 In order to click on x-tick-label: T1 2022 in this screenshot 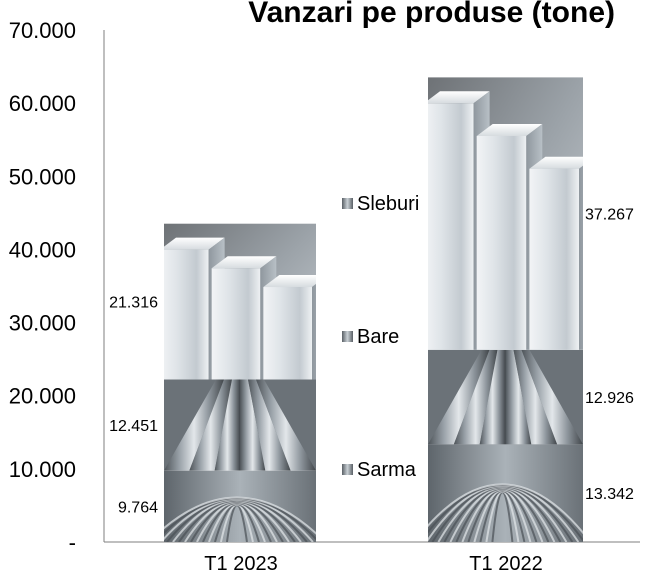, I will do `click(505, 564)`.